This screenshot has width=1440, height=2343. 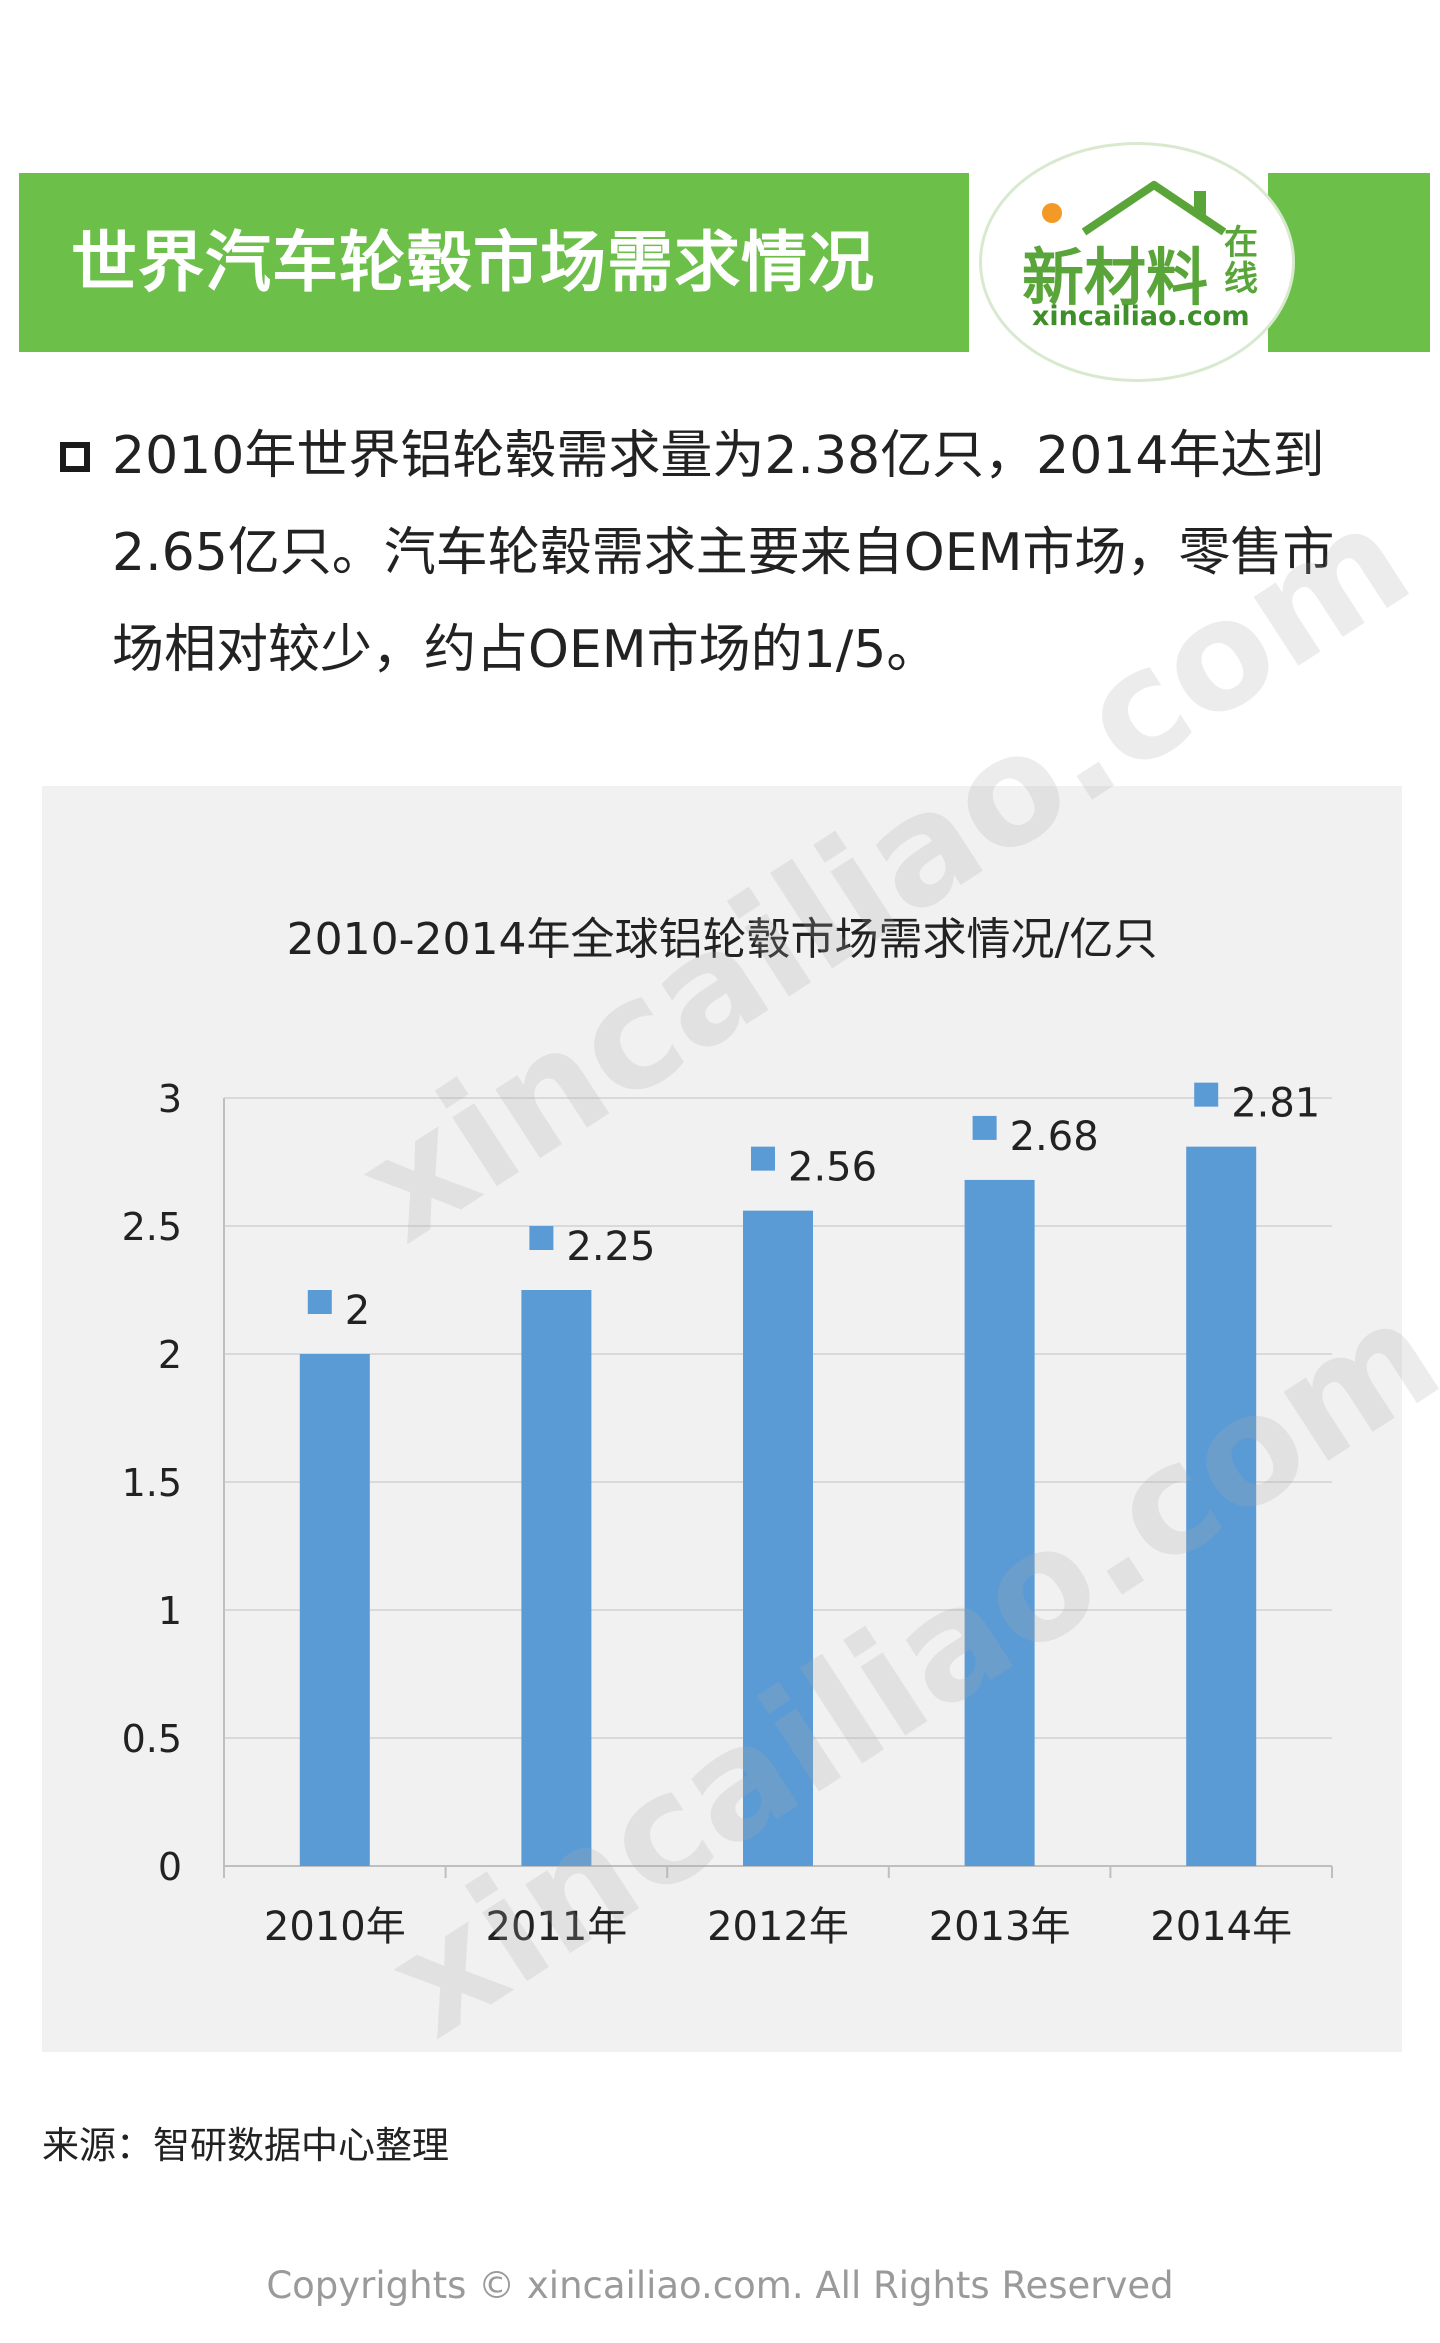 What do you see at coordinates (170, 1867) in the screenshot?
I see `y-tick-label: 0` at bounding box center [170, 1867].